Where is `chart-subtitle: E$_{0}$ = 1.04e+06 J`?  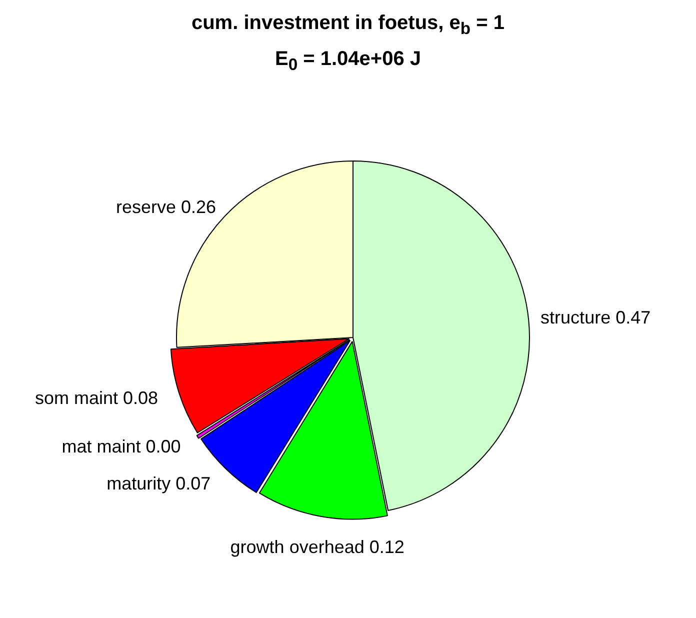 chart-subtitle: E$_{0}$ = 1.04e+06 J is located at coordinates (348, 61).